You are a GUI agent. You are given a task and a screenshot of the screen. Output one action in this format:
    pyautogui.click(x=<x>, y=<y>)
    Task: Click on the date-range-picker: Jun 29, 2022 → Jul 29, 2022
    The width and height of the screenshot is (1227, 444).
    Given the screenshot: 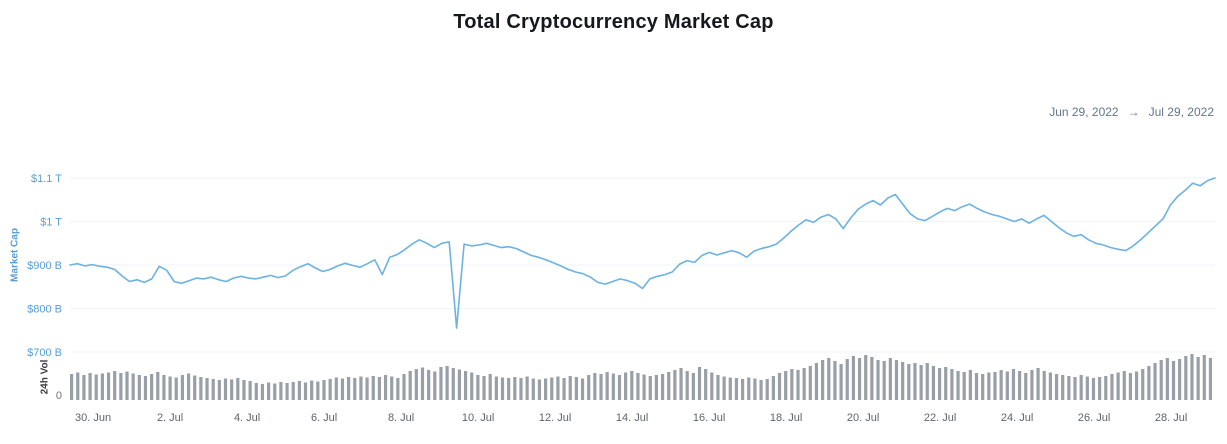 What is the action you would take?
    pyautogui.click(x=1131, y=112)
    